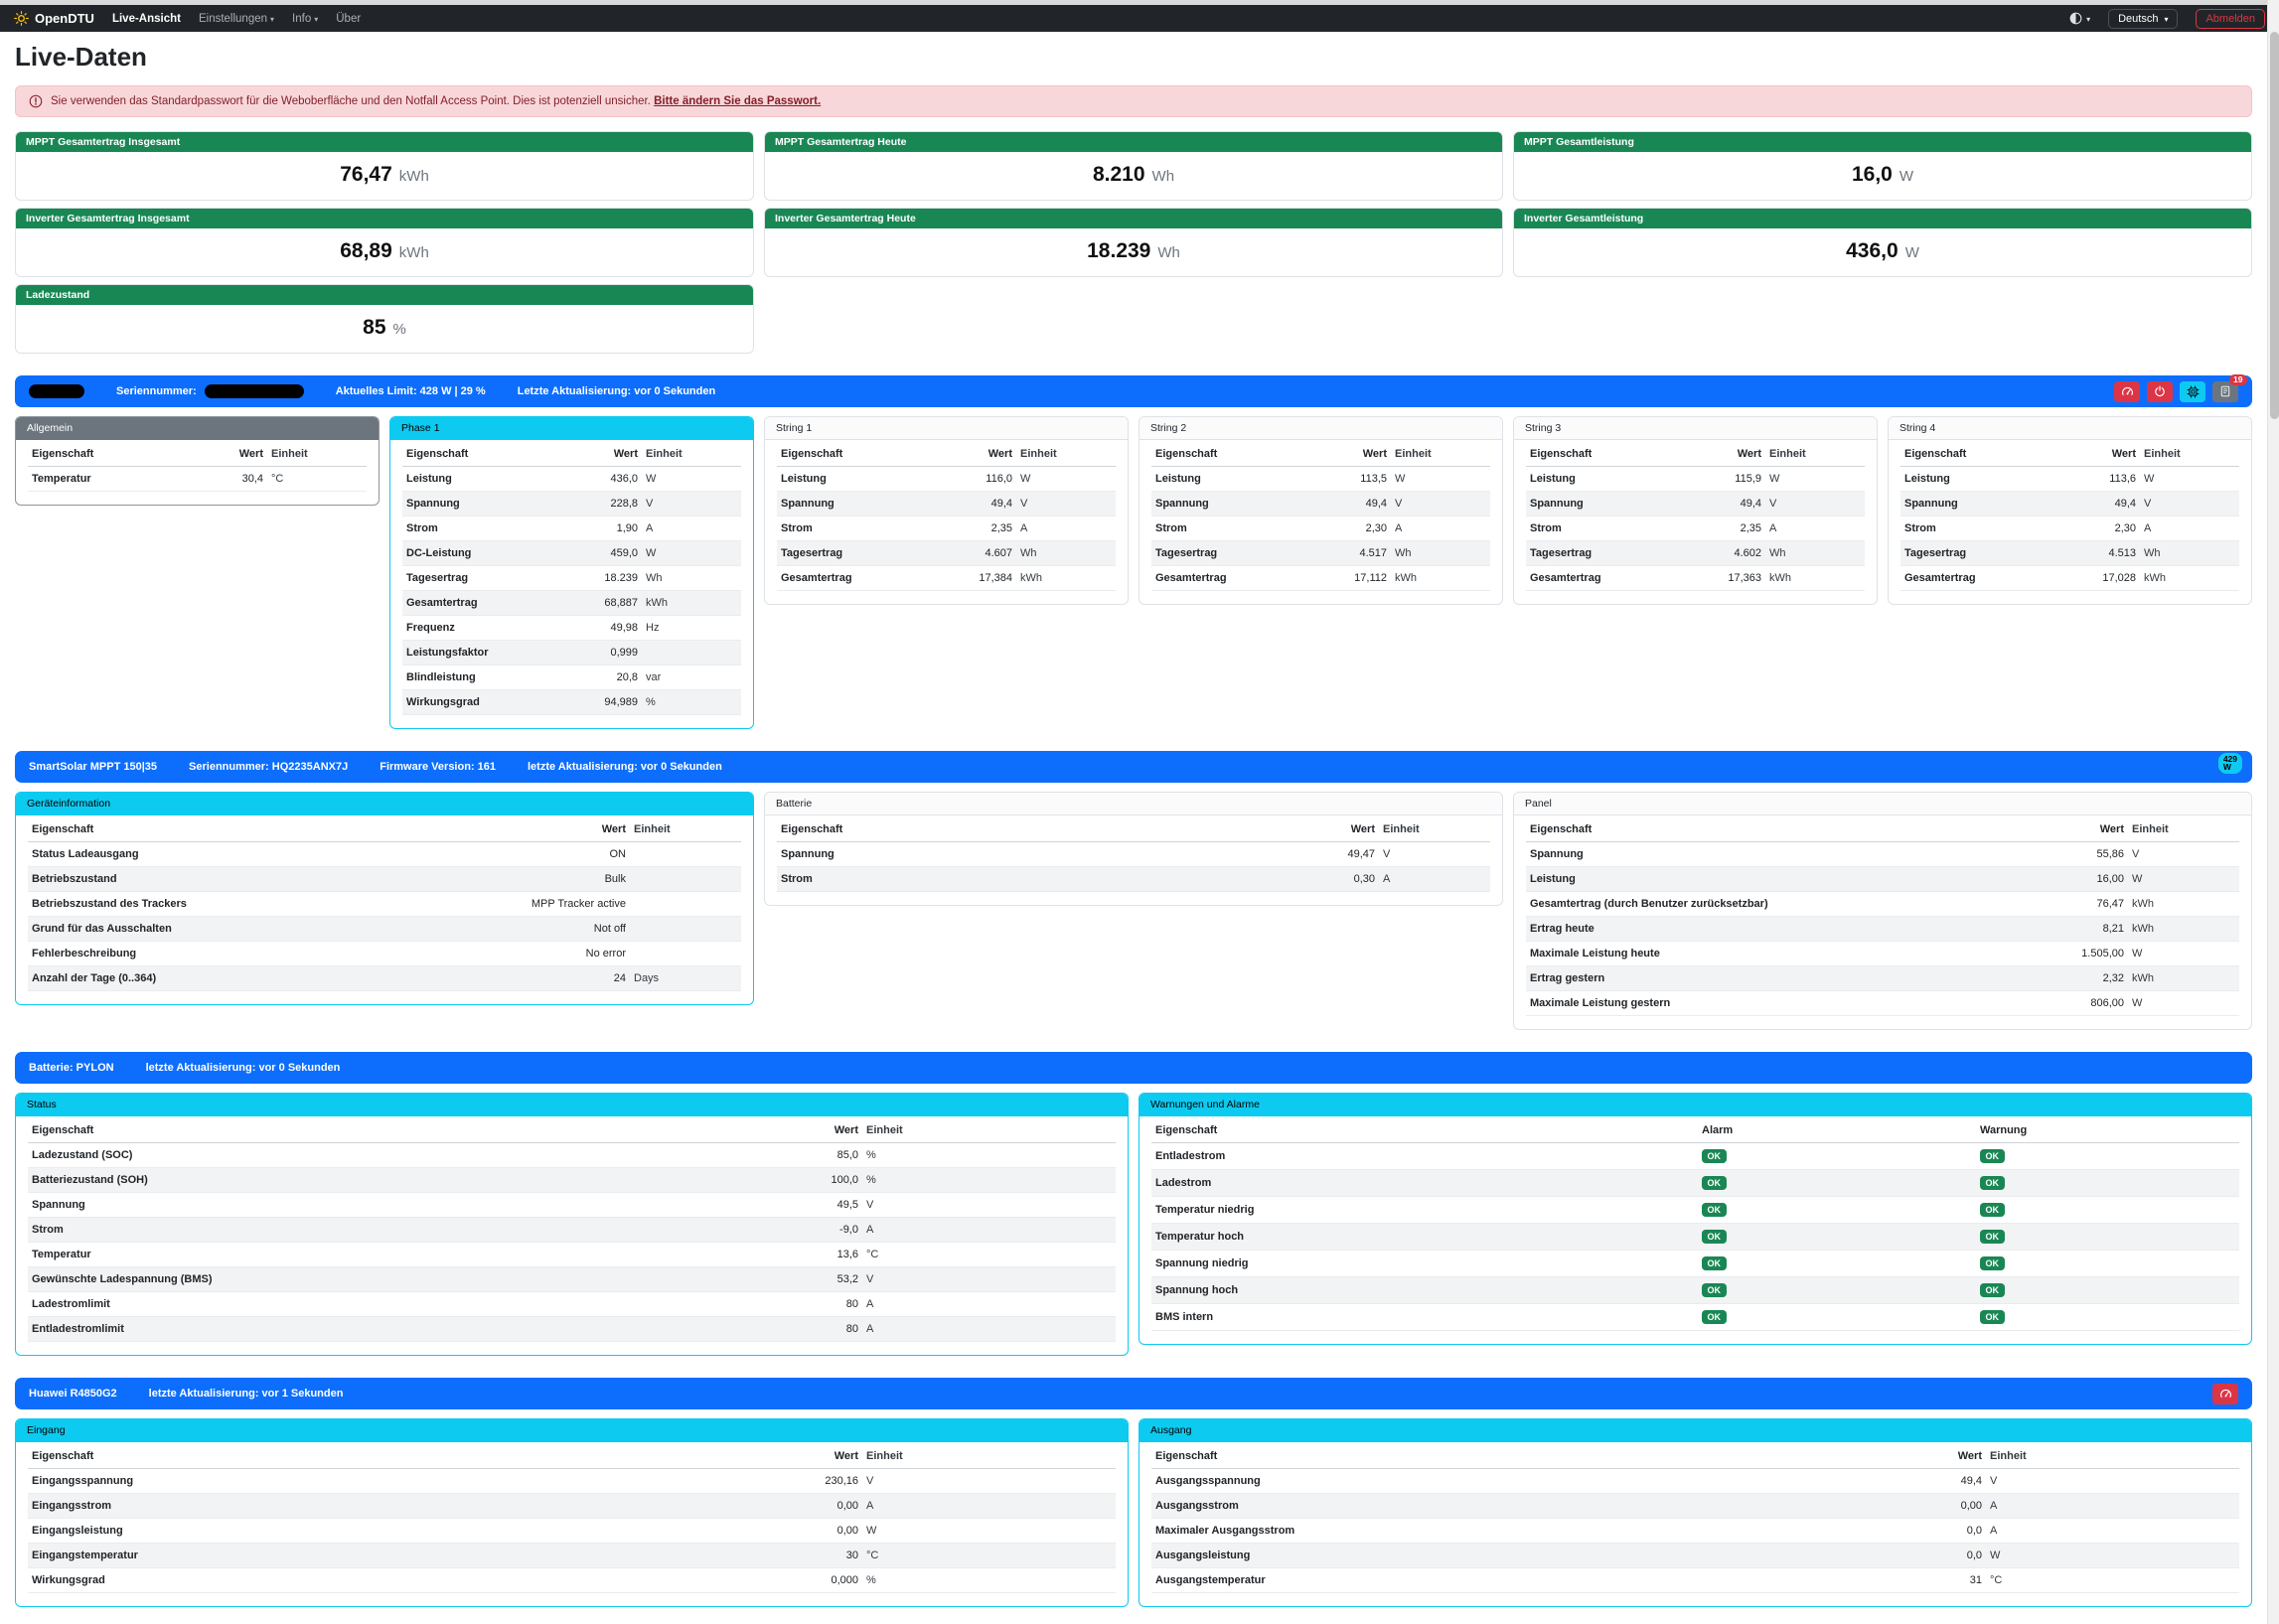  What do you see at coordinates (1133, 166) in the screenshot?
I see `summary-card: MPPT Gesamtertrag Heute 8.210 Wh` at bounding box center [1133, 166].